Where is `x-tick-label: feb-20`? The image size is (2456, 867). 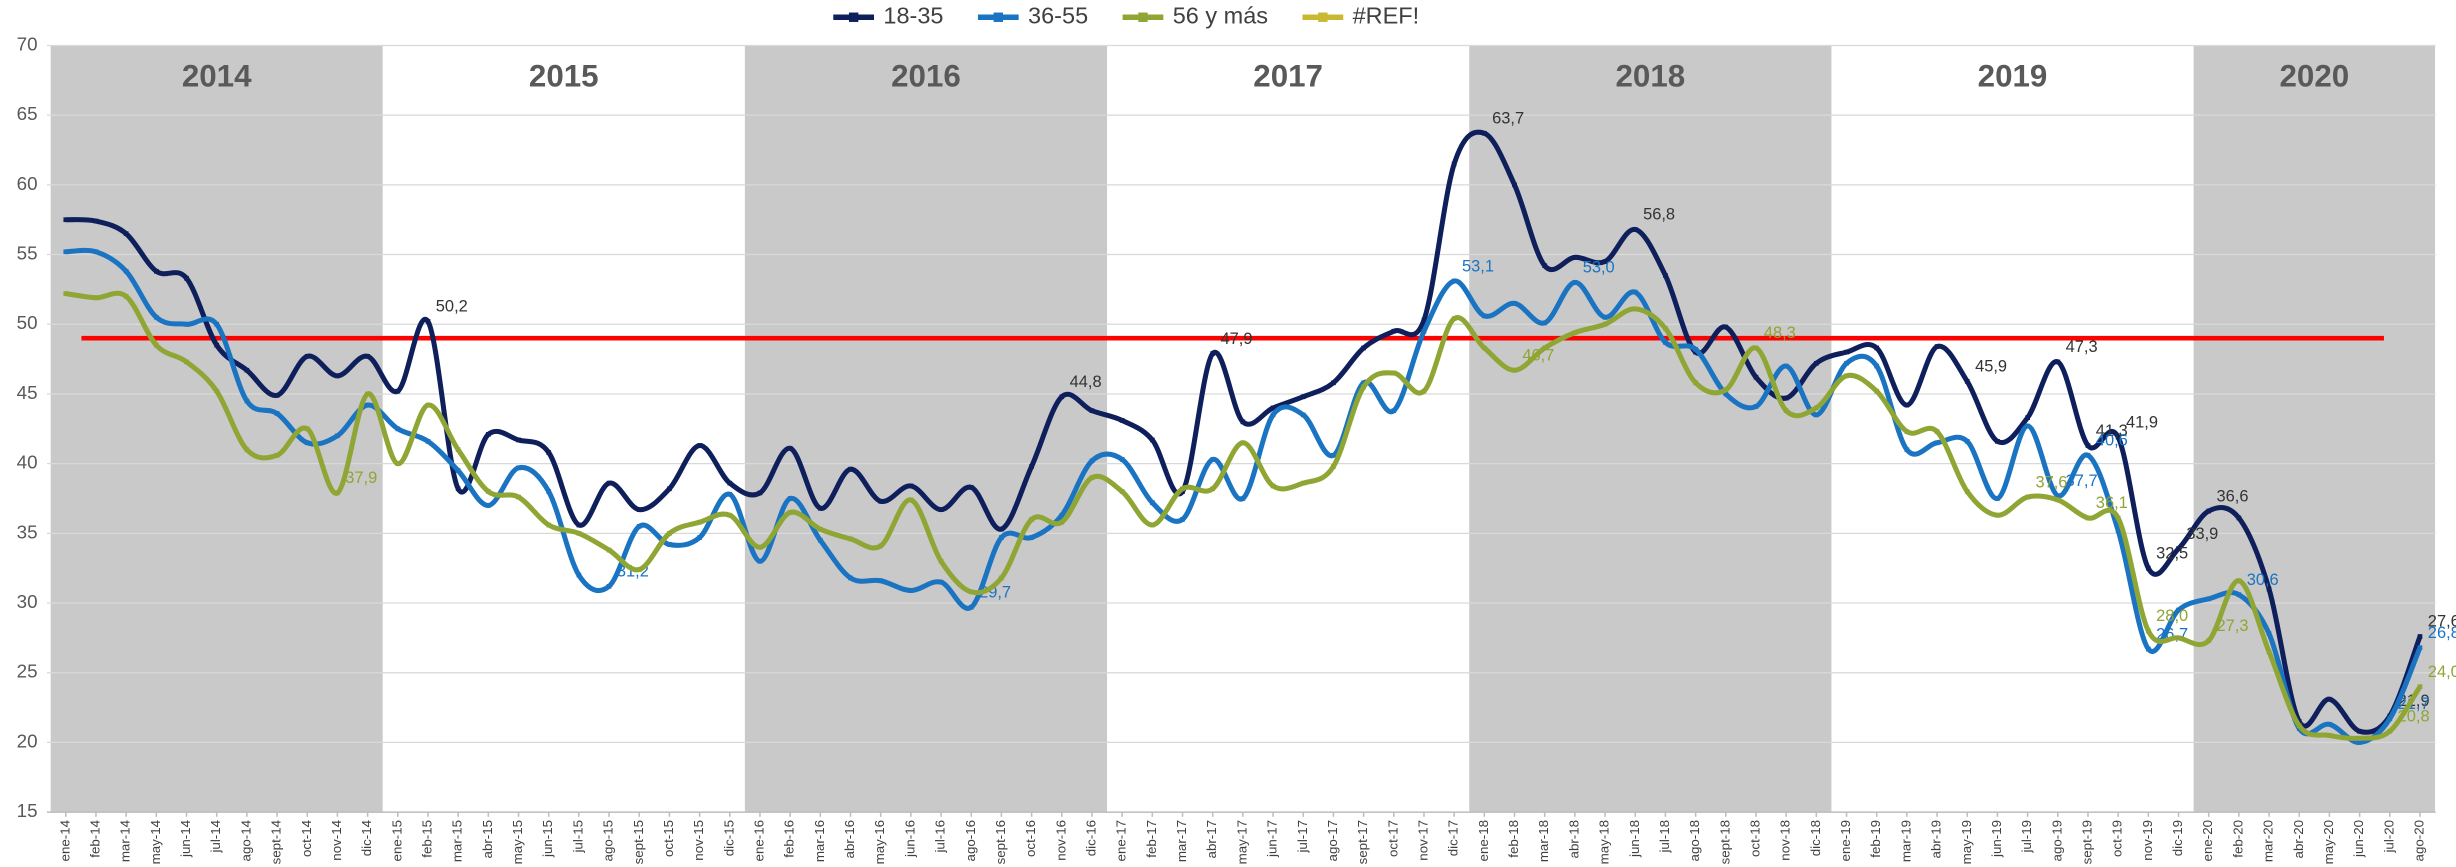
x-tick-label: feb-20 is located at coordinates (2237, 839).